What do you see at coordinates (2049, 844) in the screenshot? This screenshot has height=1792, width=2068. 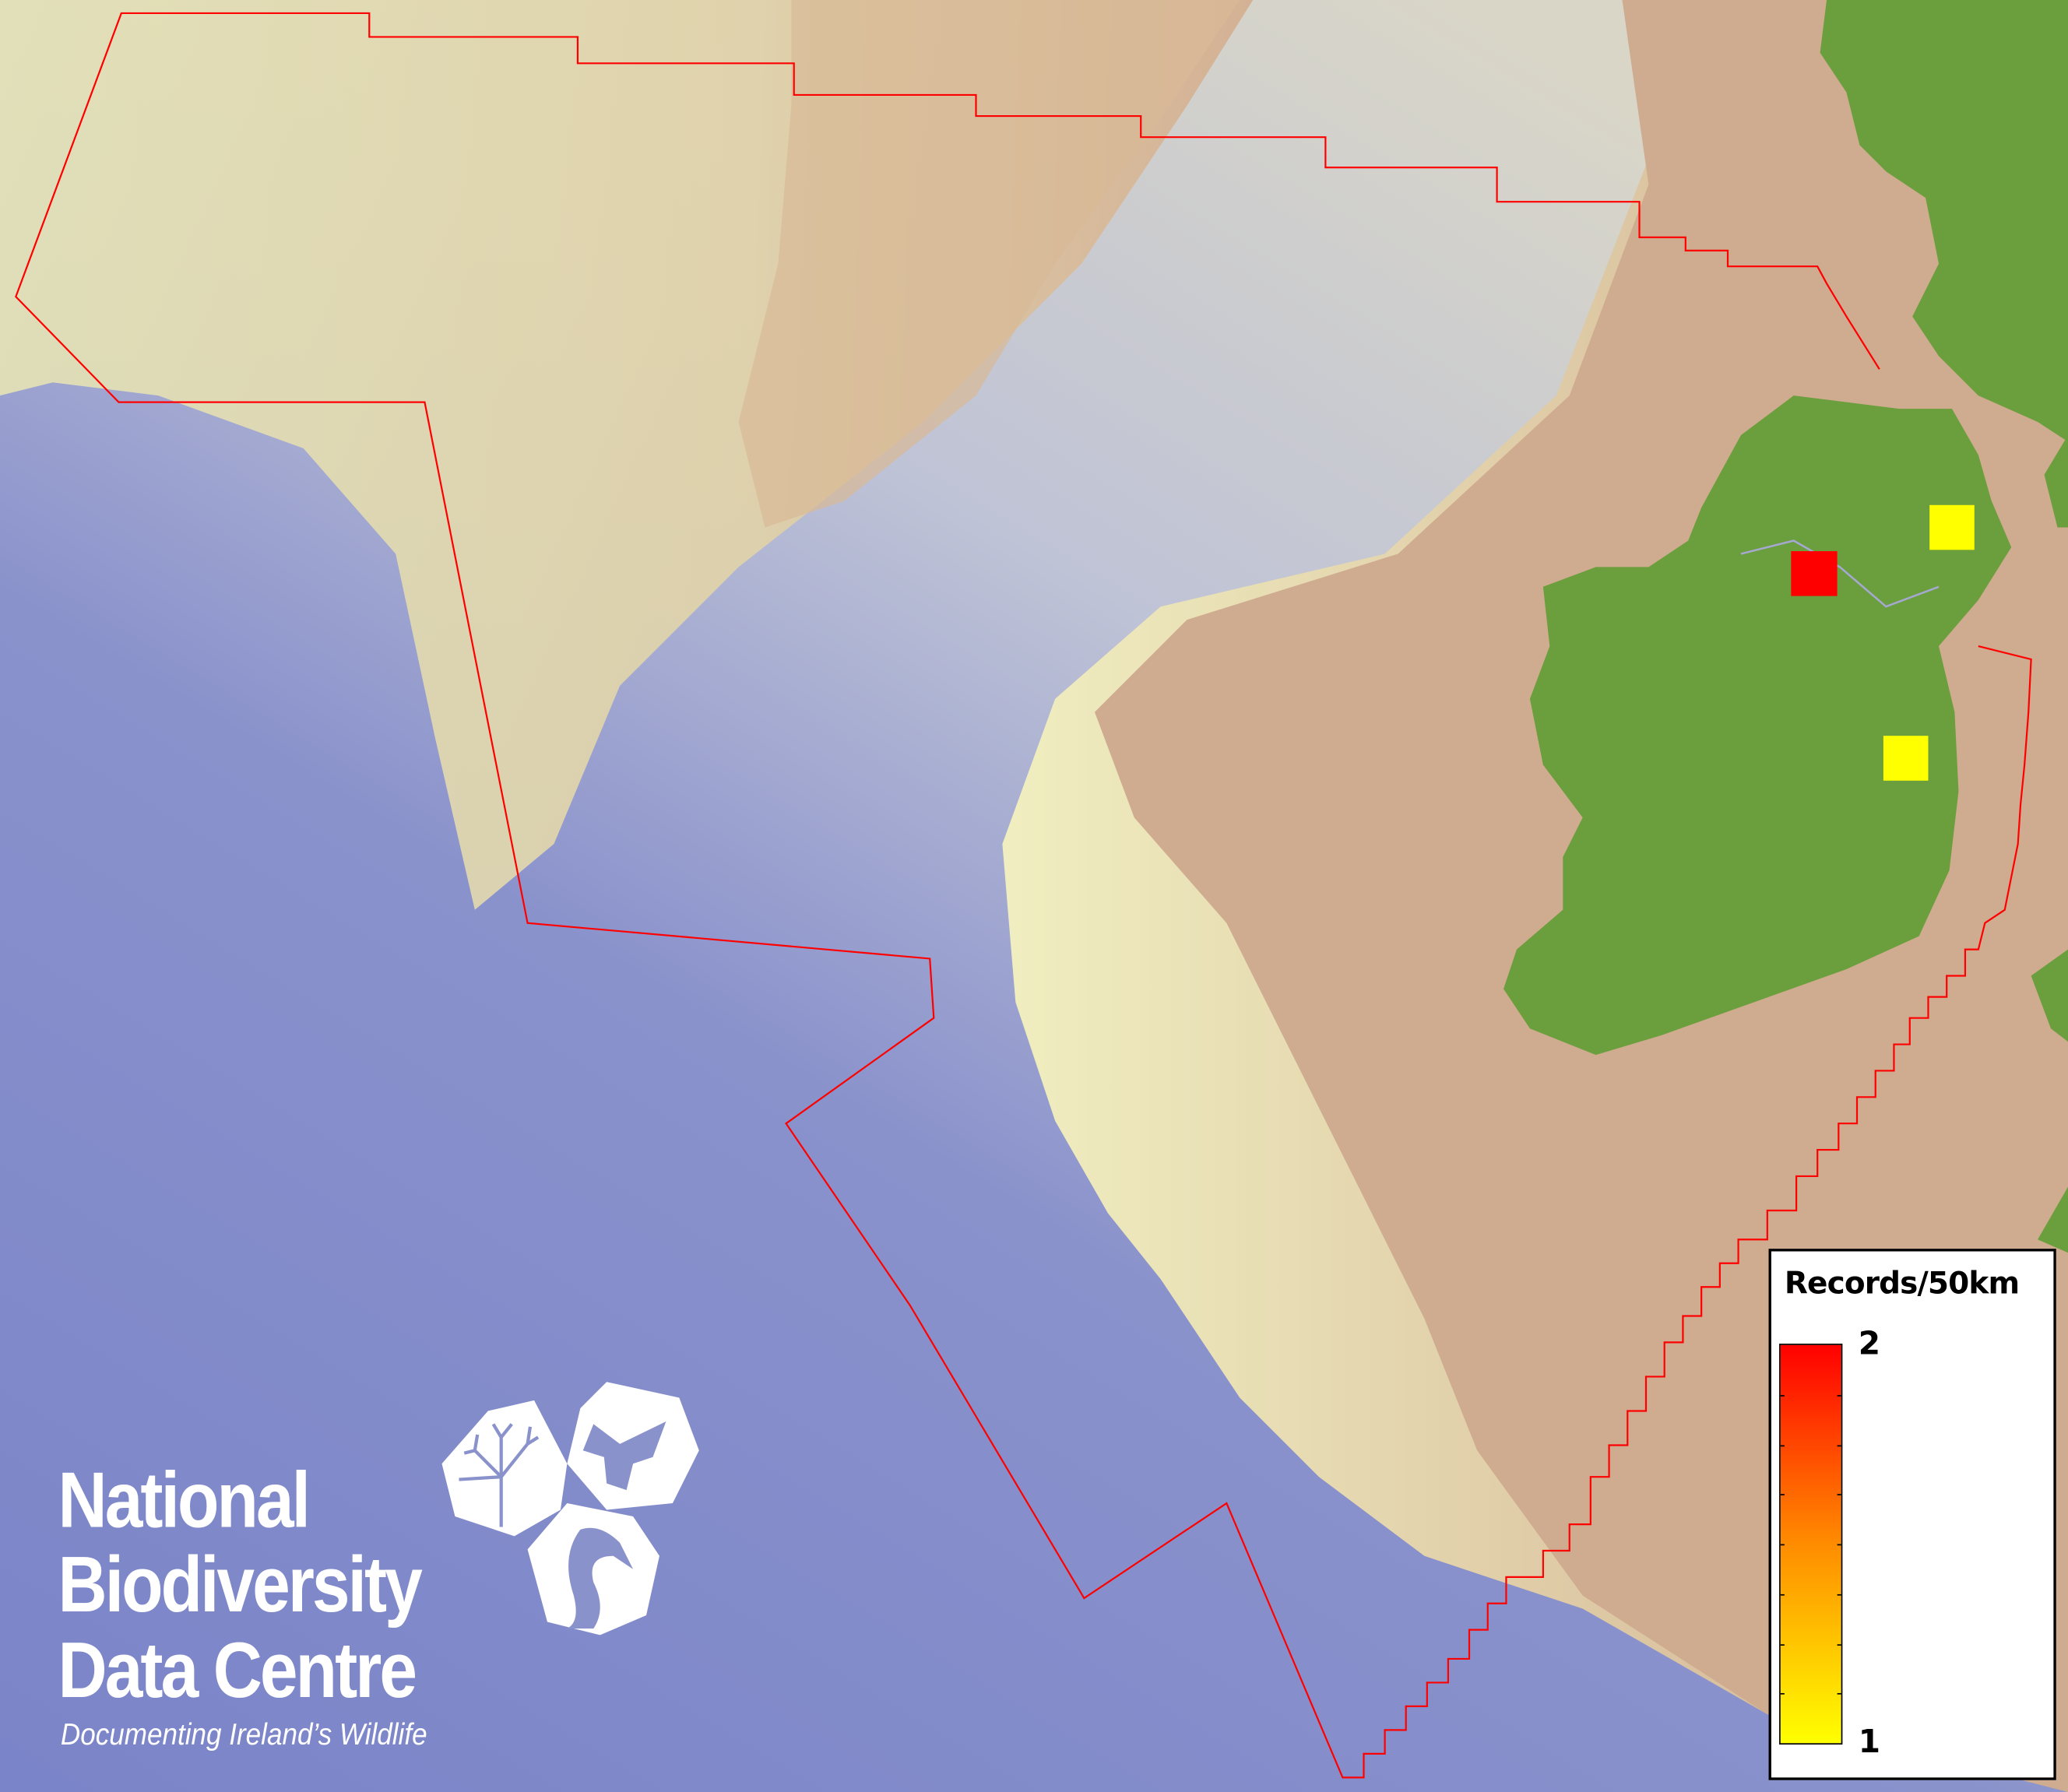 I see `britain-edge` at bounding box center [2049, 844].